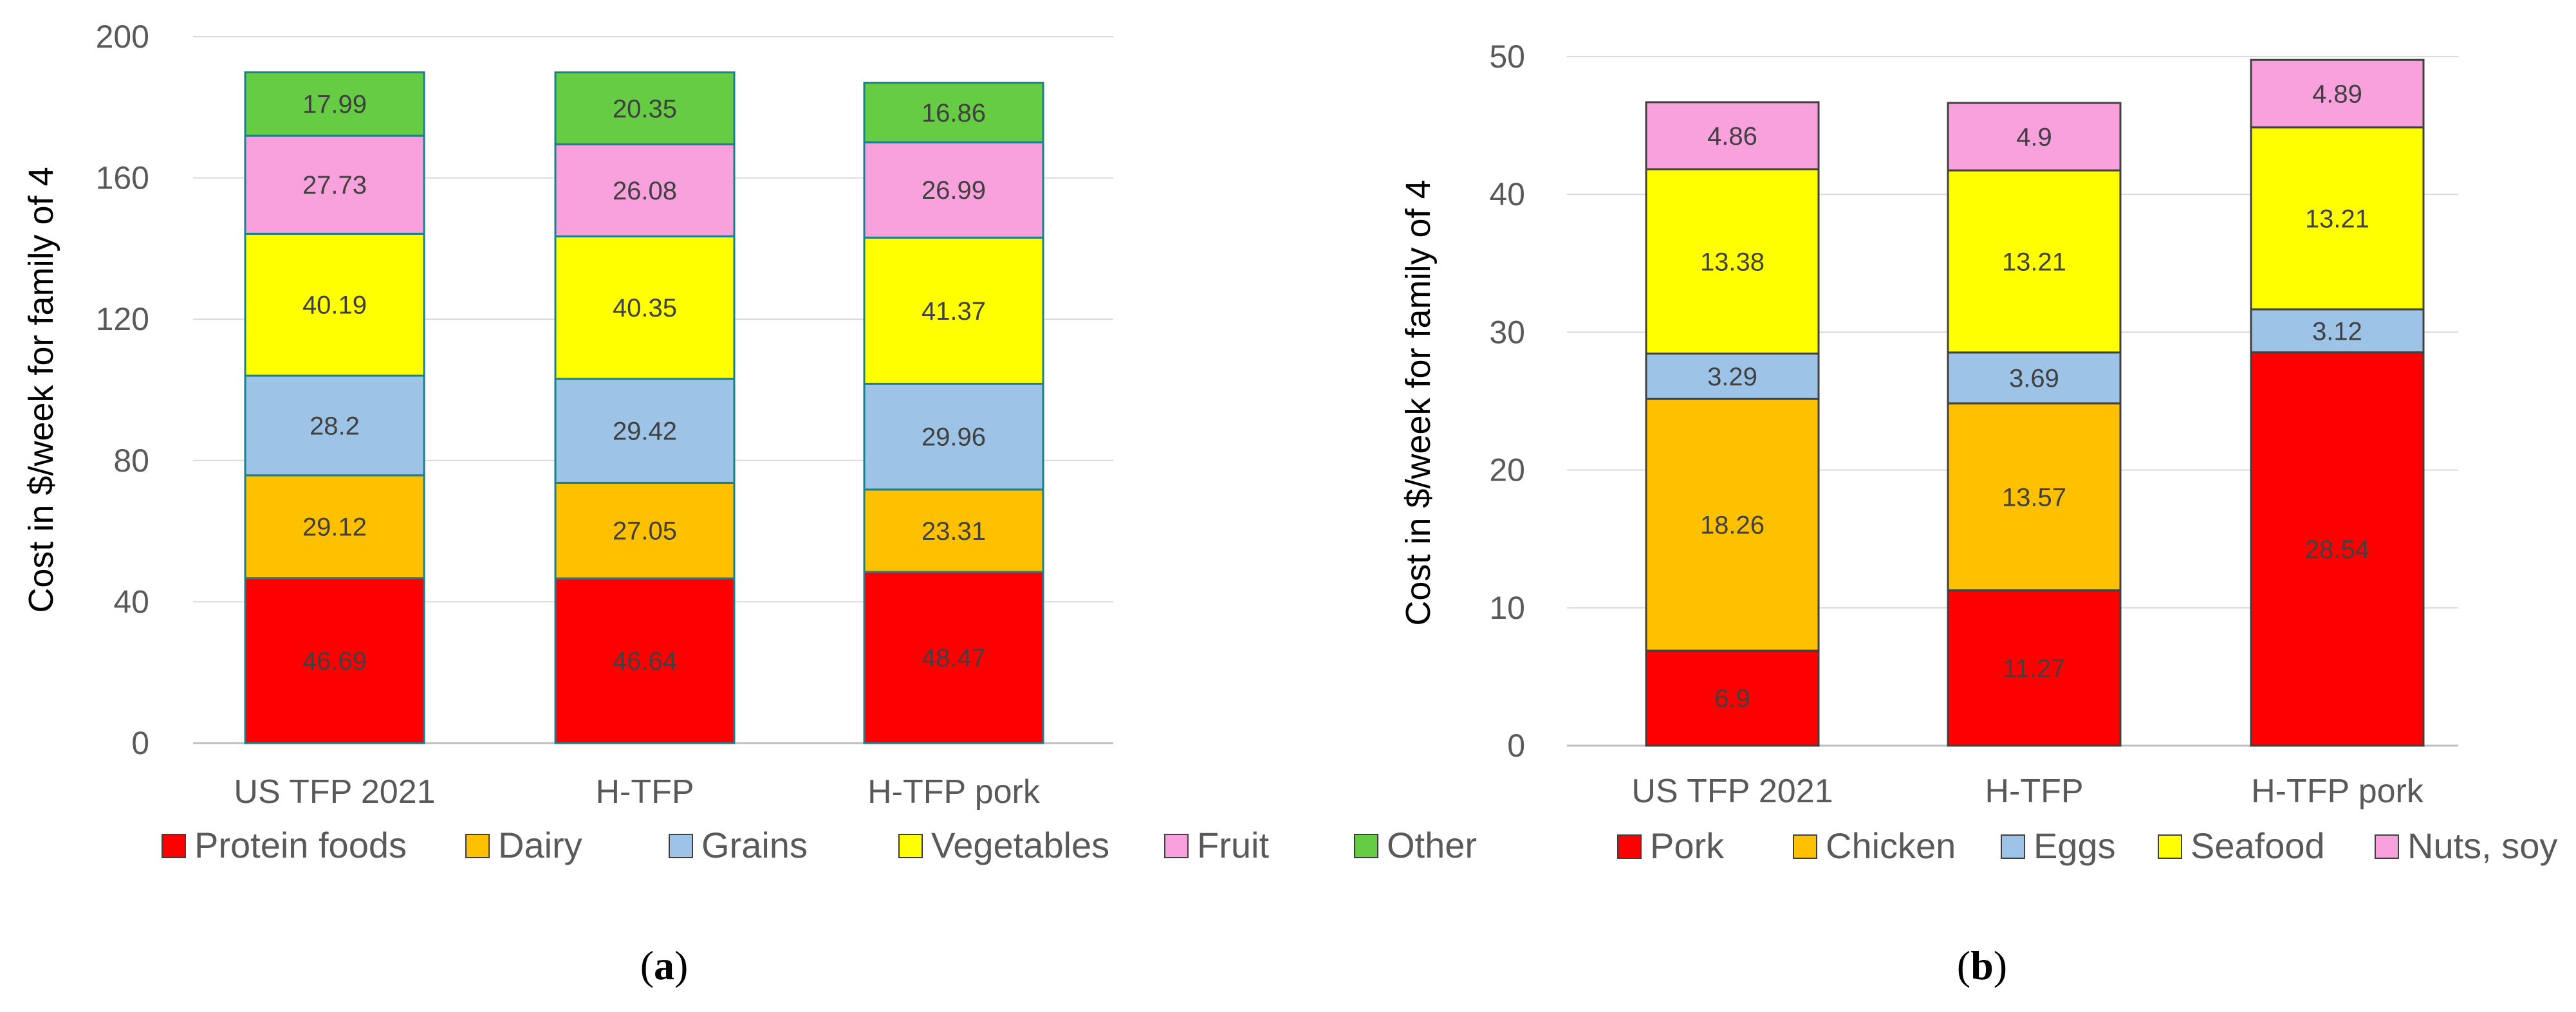 The height and width of the screenshot is (1012, 2576). I want to click on bar-other-us-tfp-2021, so click(334, 104).